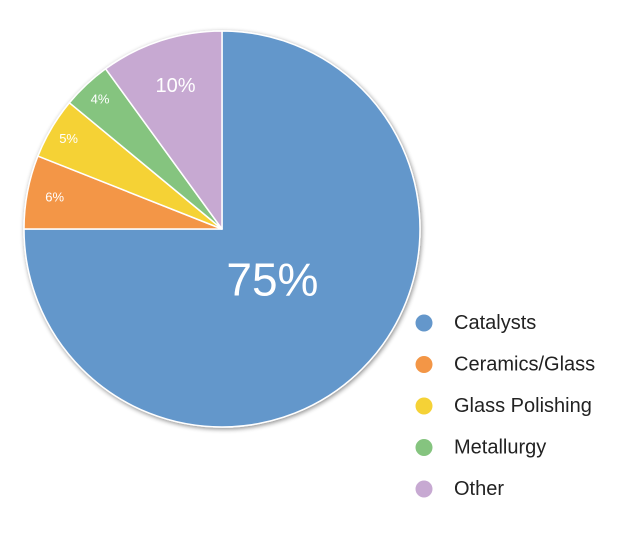  What do you see at coordinates (424, 447) in the screenshot?
I see `legend-swatch-metallurgy` at bounding box center [424, 447].